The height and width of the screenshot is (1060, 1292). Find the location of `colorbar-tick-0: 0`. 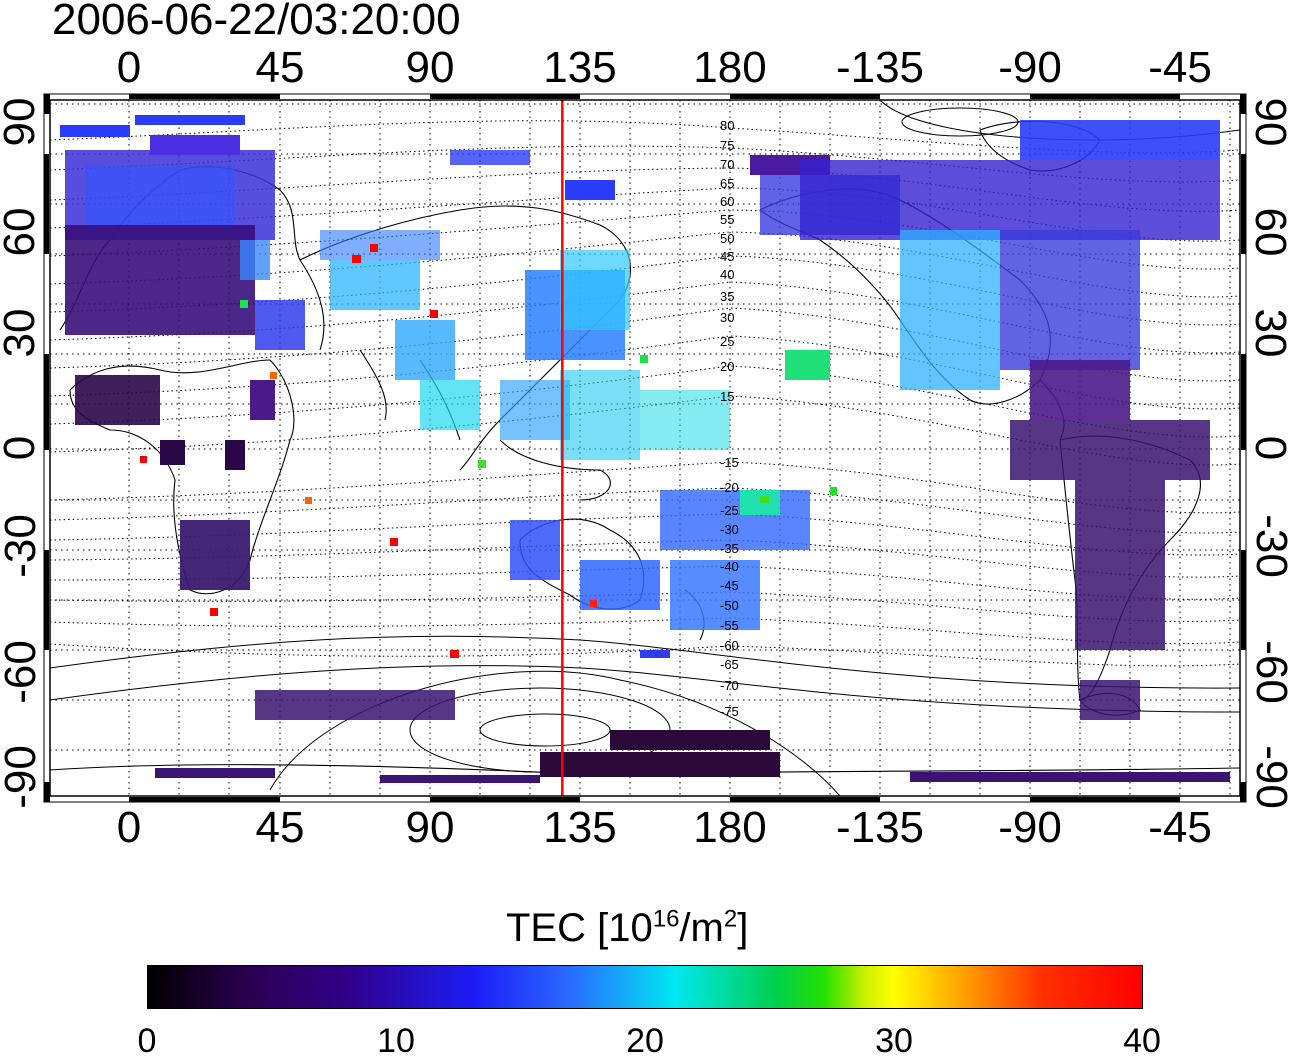

colorbar-tick-0: 0 is located at coordinates (147, 1041).